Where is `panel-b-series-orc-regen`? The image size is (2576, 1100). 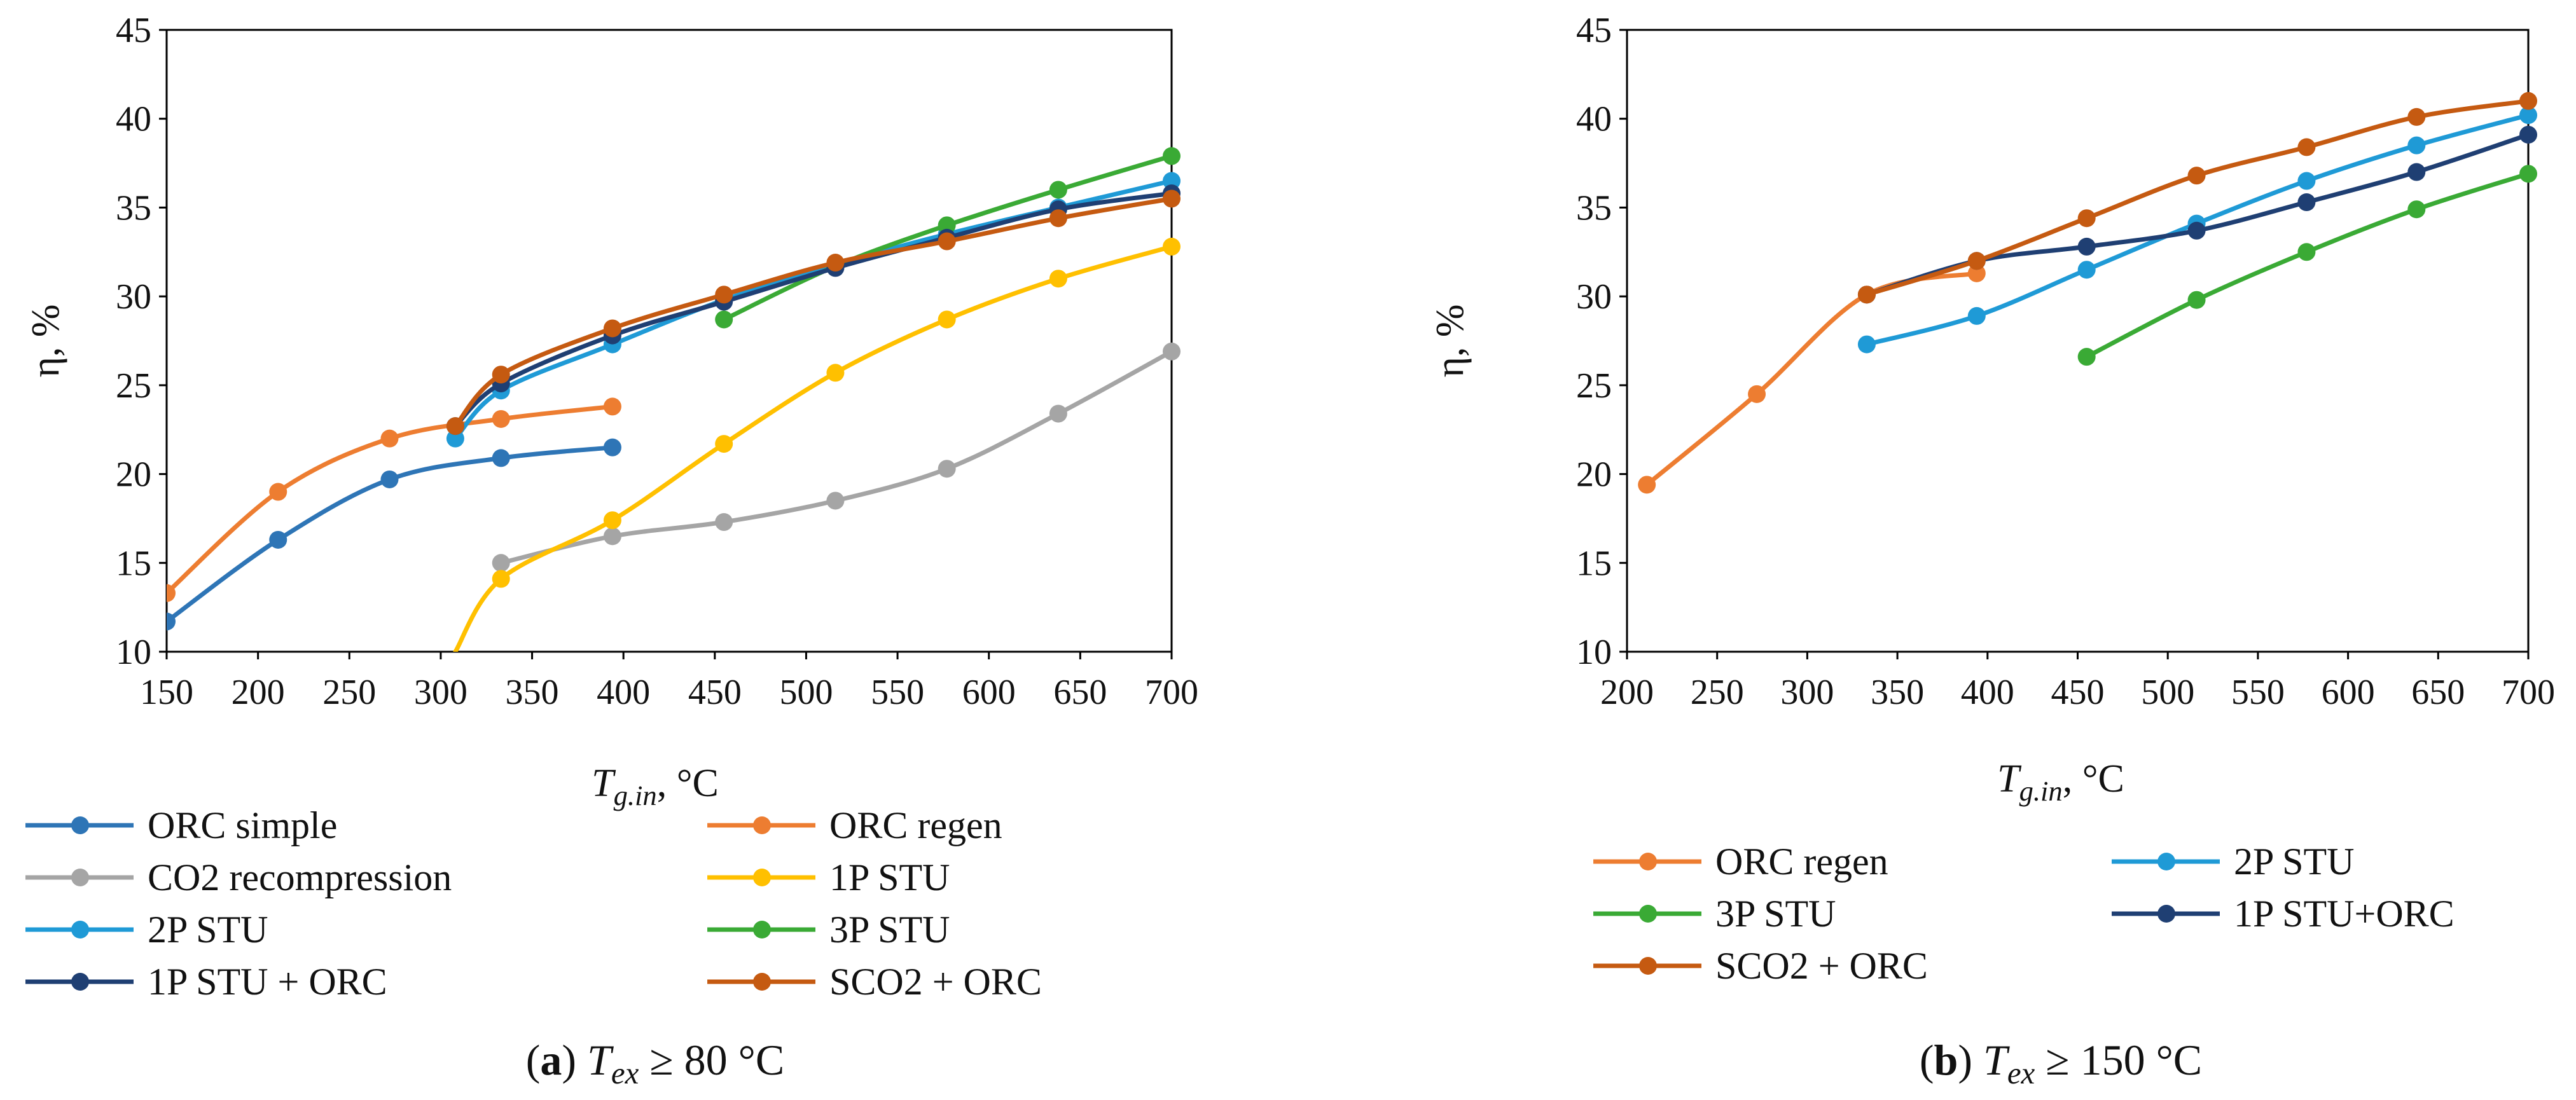
panel-b-series-orc-regen is located at coordinates (1812, 379).